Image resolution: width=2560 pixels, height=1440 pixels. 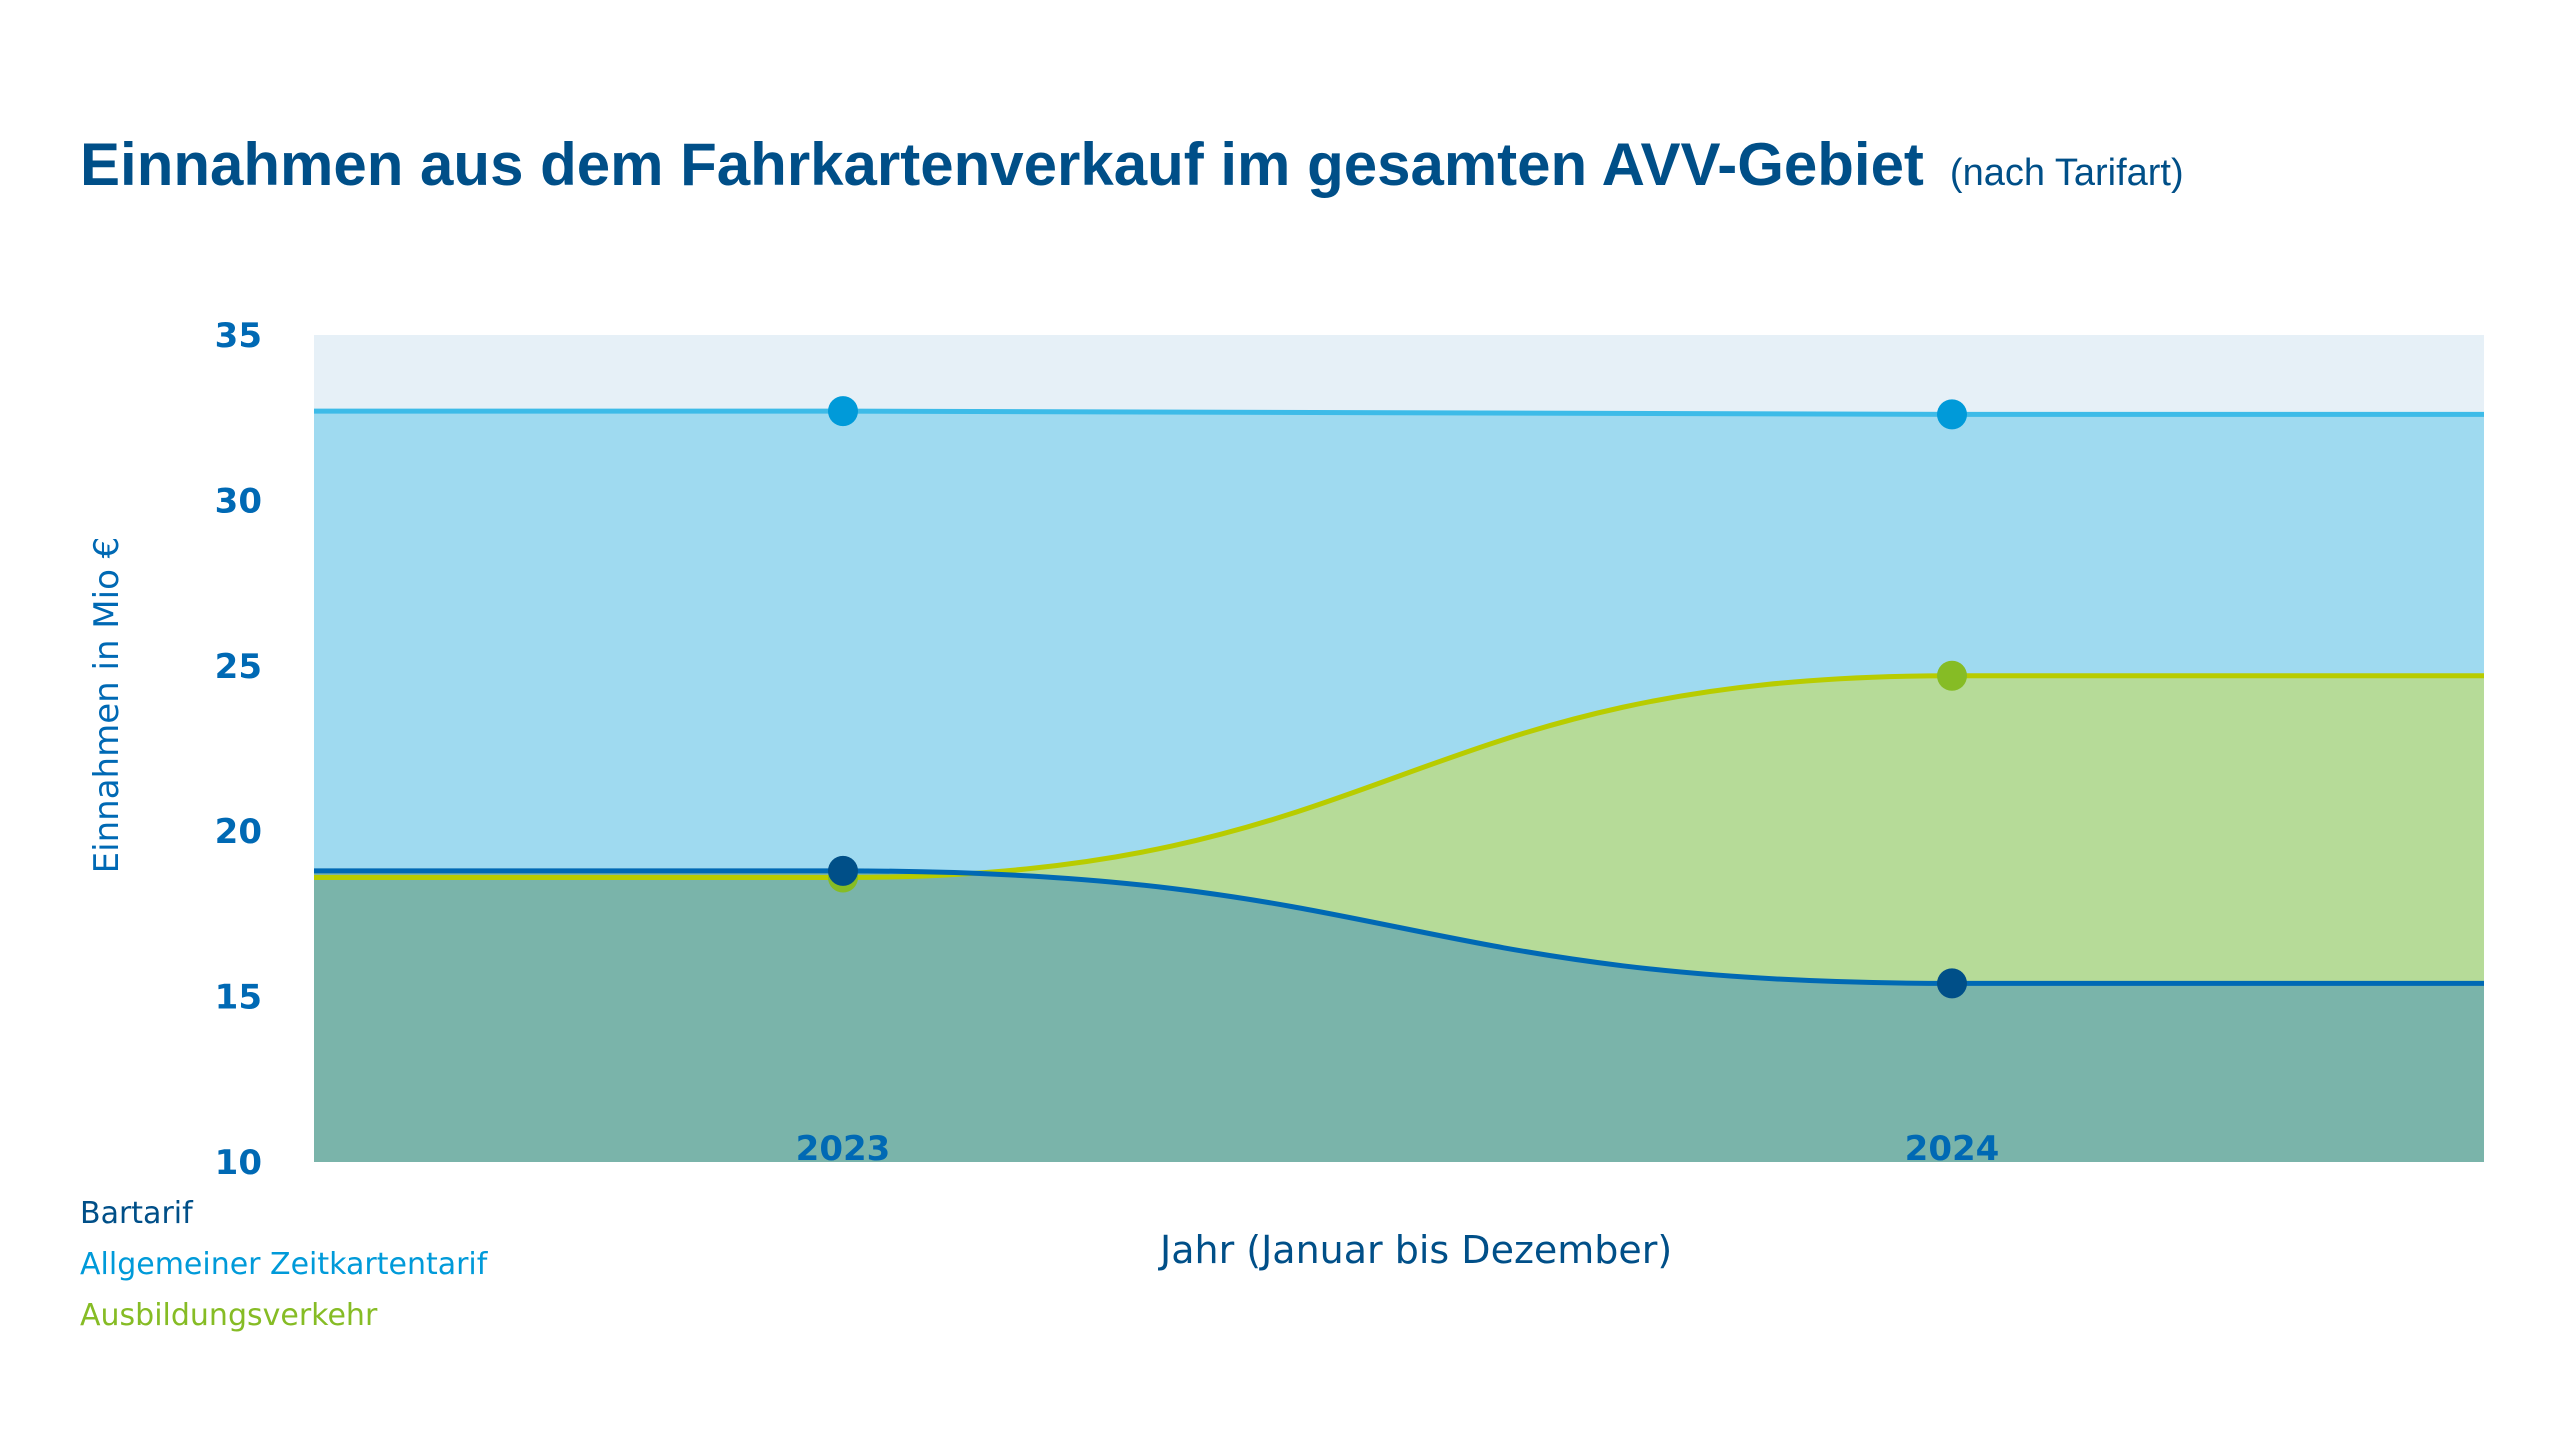 I want to click on point-allgemeiner-zeitkartentarif-2023, so click(x=843, y=411).